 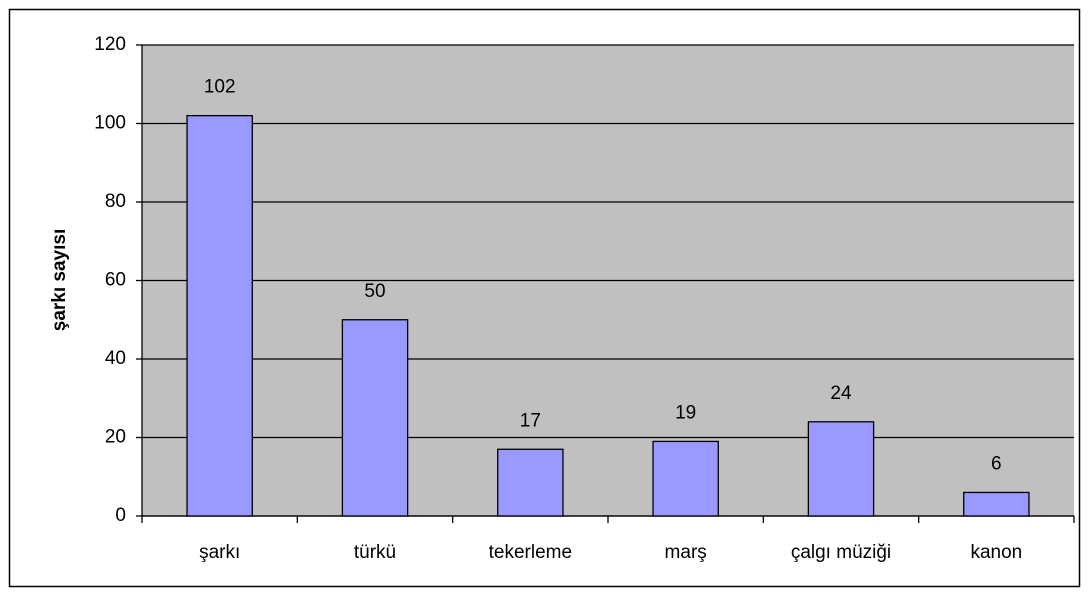 I want to click on x-tick-label: türkü, so click(x=375, y=552).